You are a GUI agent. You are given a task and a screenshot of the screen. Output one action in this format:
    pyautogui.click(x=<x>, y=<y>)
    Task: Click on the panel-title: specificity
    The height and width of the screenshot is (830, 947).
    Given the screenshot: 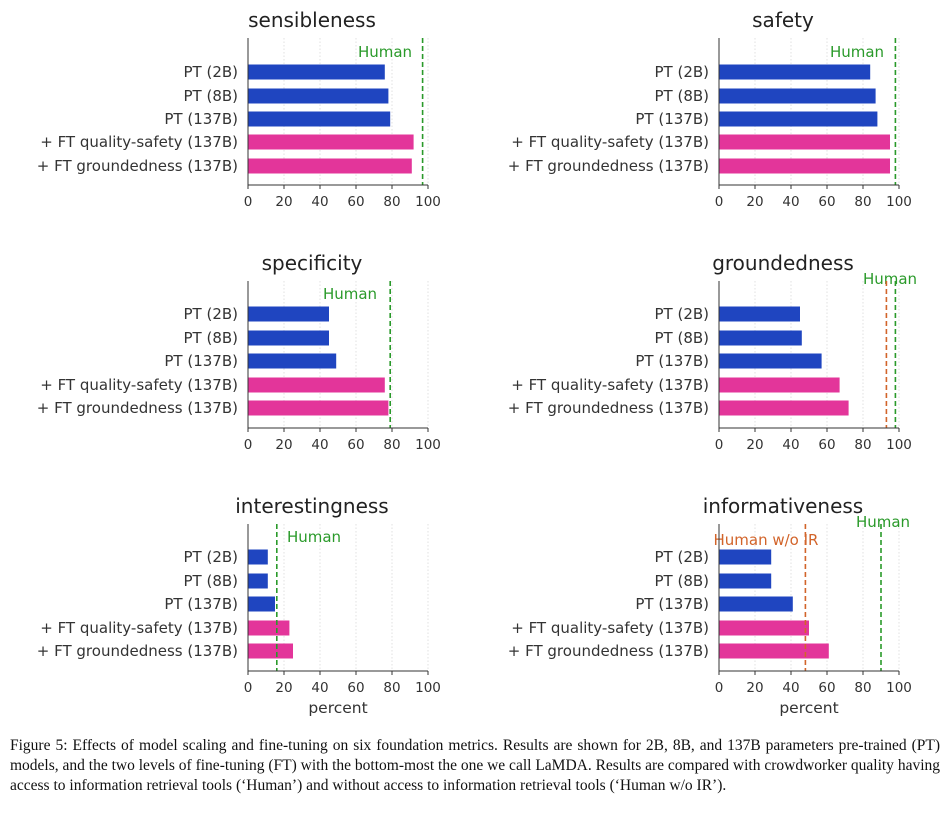 What is the action you would take?
    pyautogui.click(x=312, y=263)
    